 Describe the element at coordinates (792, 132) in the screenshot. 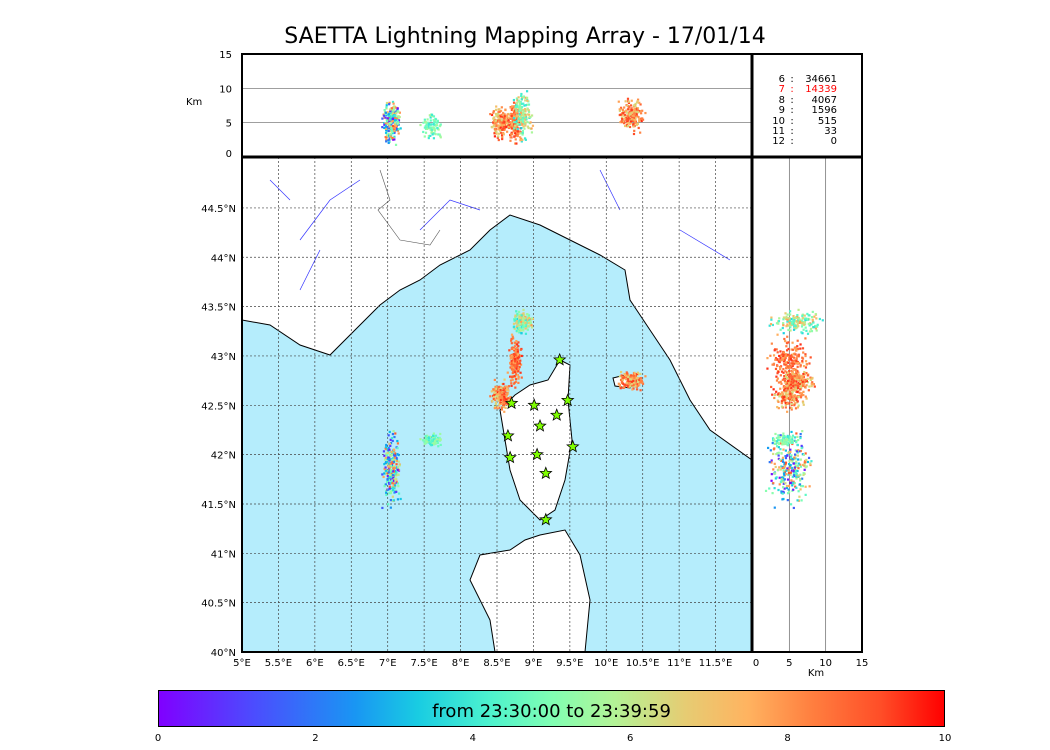

I see `stats-sep: :` at that location.